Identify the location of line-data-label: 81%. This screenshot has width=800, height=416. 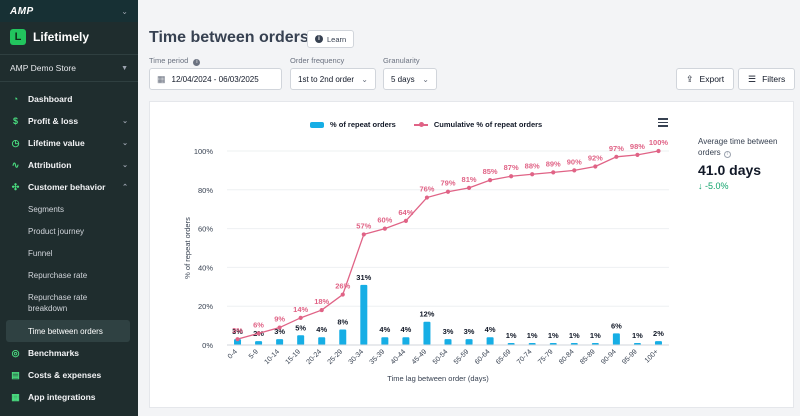
(469, 179).